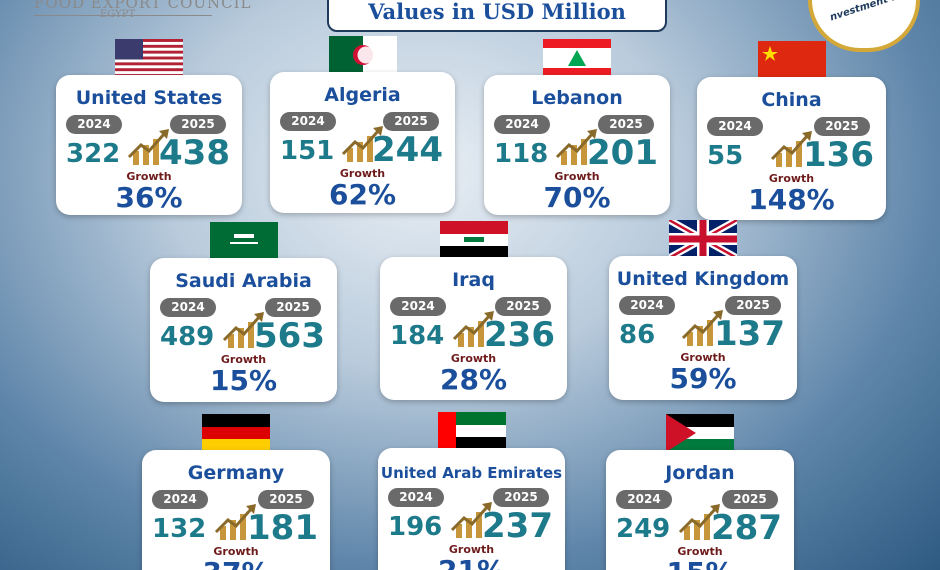 The image size is (940, 570). Describe the element at coordinates (471, 562) in the screenshot. I see `growth-value: 21%` at that location.